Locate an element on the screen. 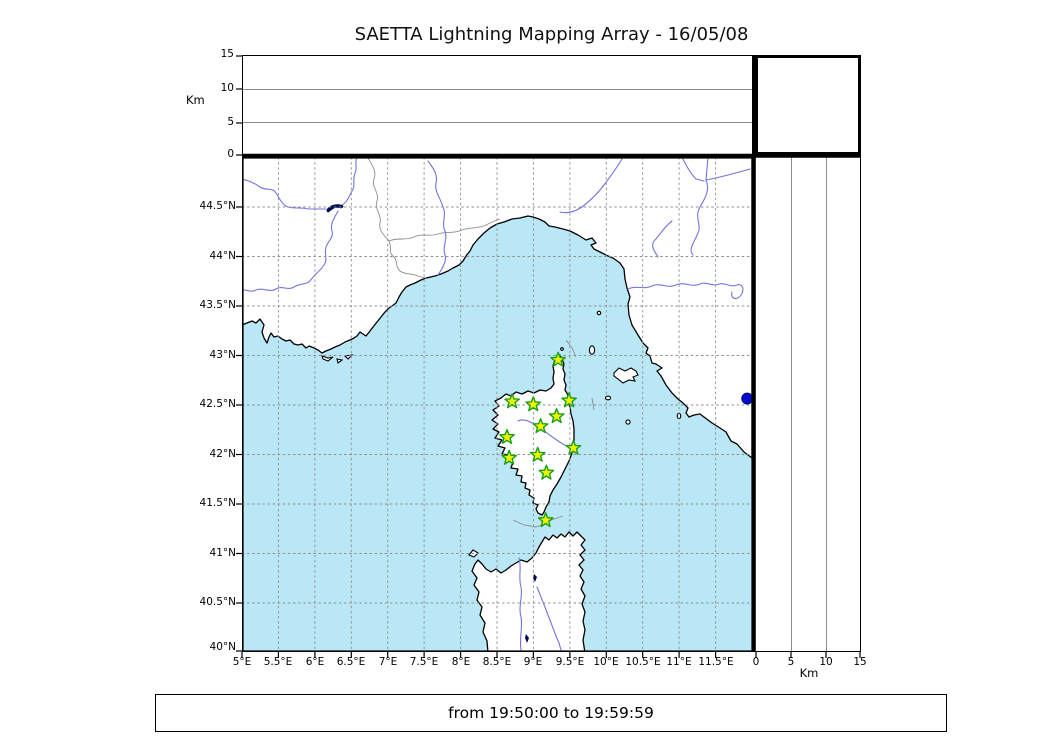  lake-bolsena-dot is located at coordinates (747, 398).